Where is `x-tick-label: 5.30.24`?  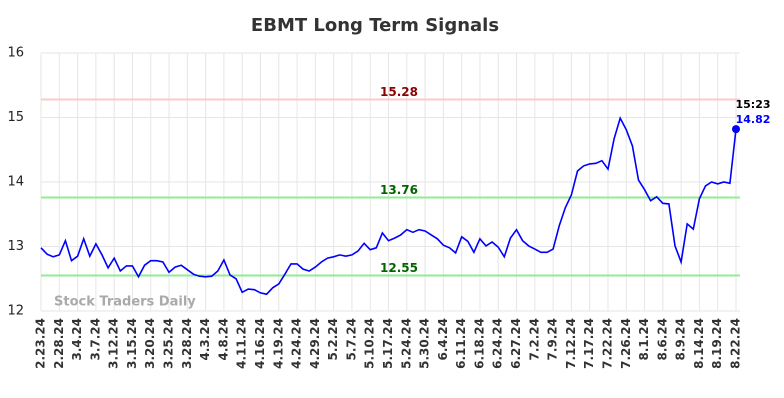 x-tick-label: 5.30.24 is located at coordinates (425, 343).